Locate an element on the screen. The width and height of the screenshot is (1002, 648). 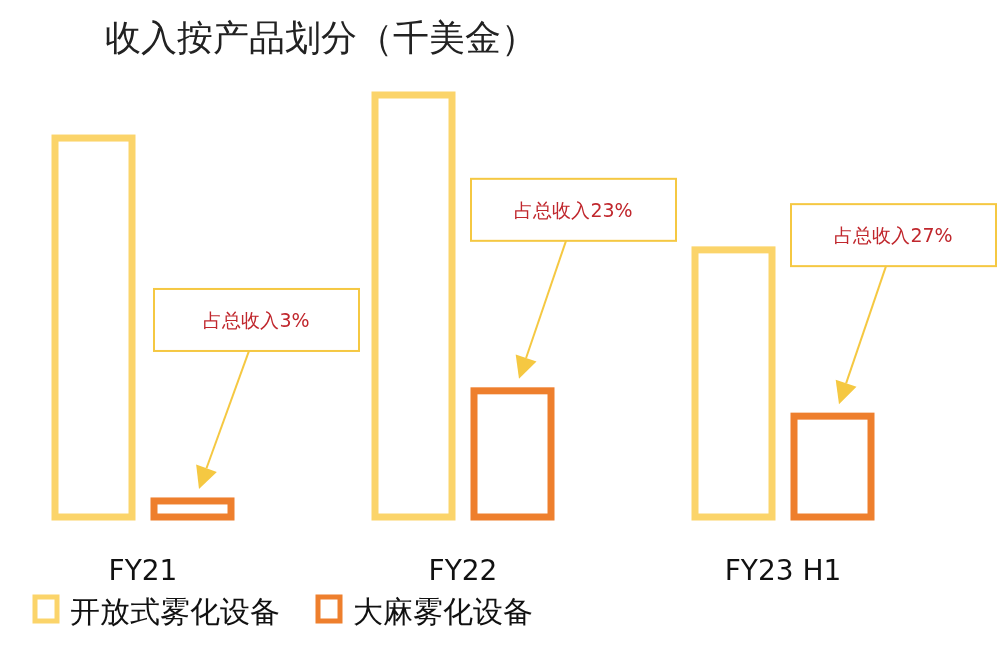
annotation: 占总收入23% is located at coordinates (573, 209).